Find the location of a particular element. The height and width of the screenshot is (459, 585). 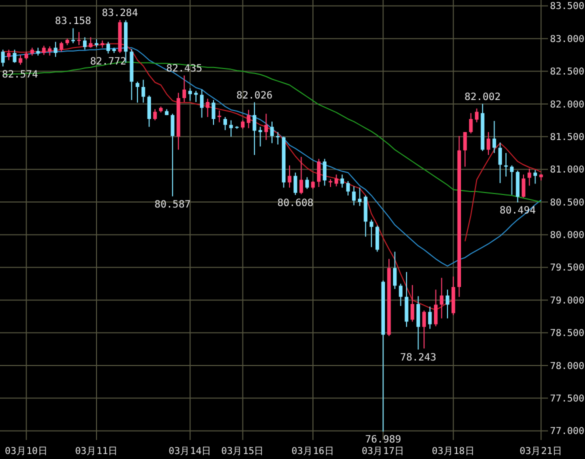

annotation: 82.002 is located at coordinates (482, 97).